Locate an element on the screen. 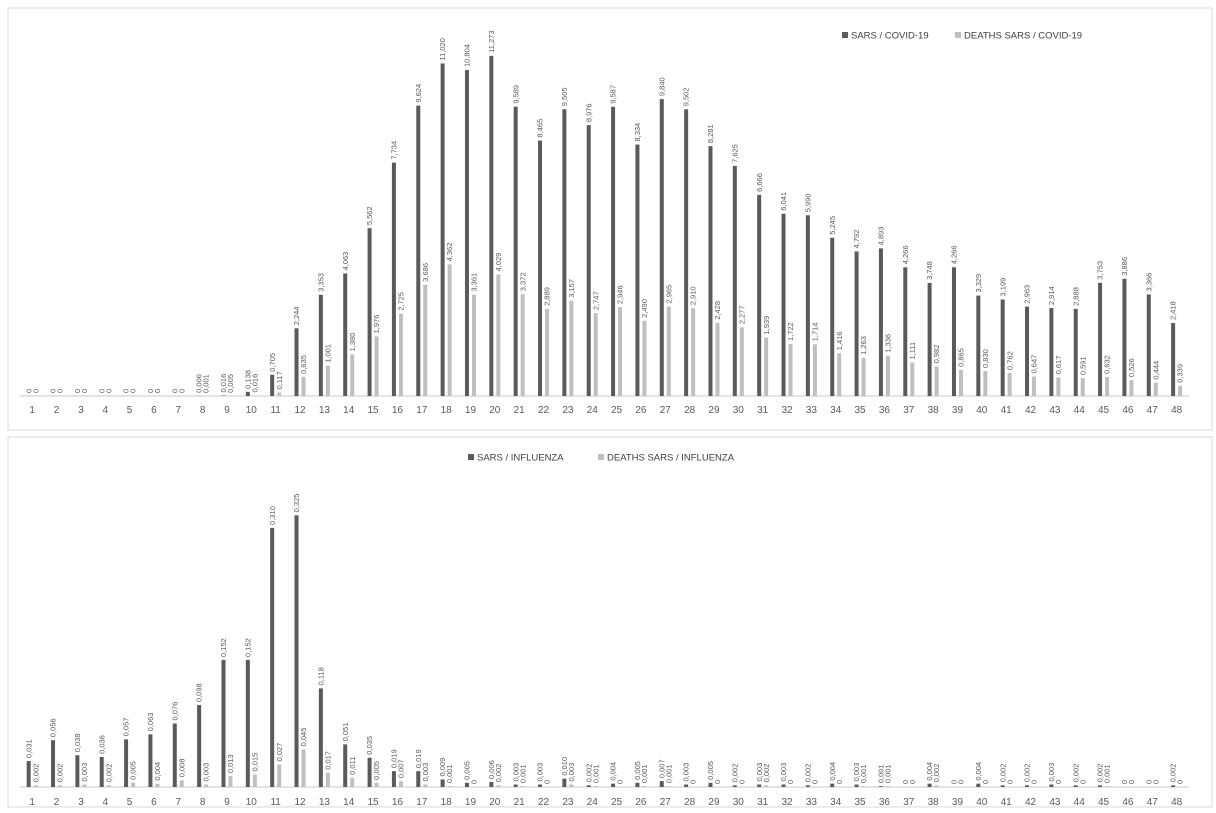 Image resolution: width=1216 pixels, height=813 pixels. data-label-main: 9,502 is located at coordinates (686, 97).